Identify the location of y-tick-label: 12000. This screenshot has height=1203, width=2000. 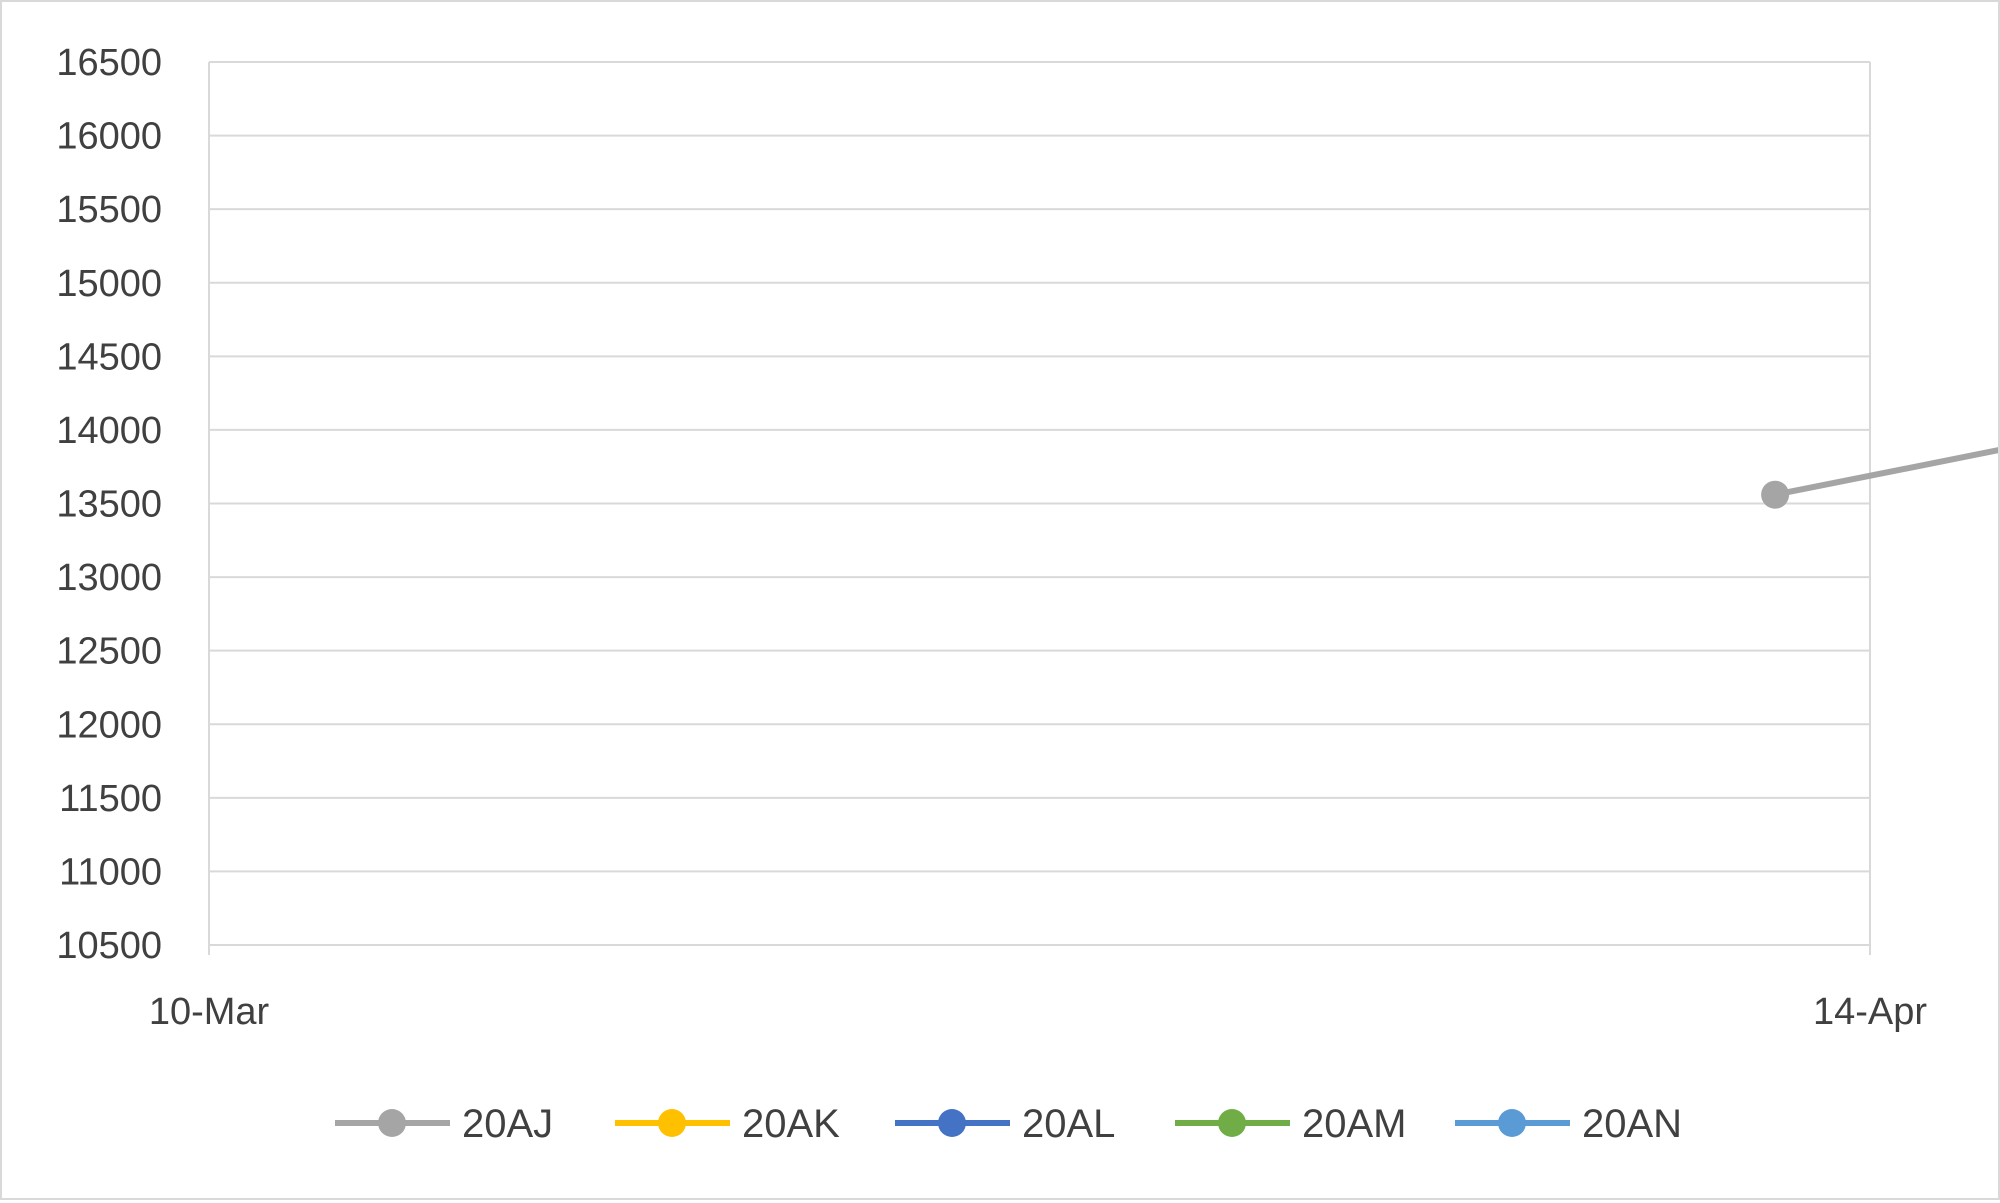
(109, 725).